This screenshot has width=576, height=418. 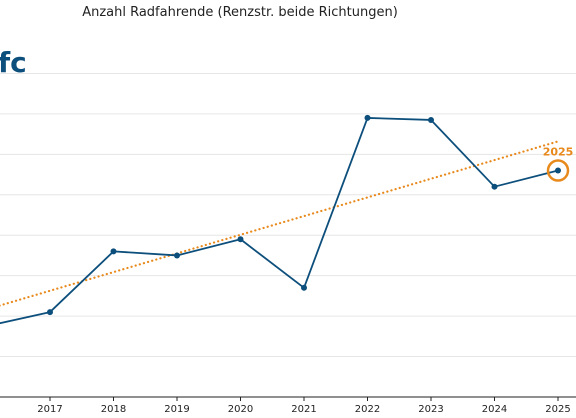 I want to click on highlight-ring, so click(x=558, y=170).